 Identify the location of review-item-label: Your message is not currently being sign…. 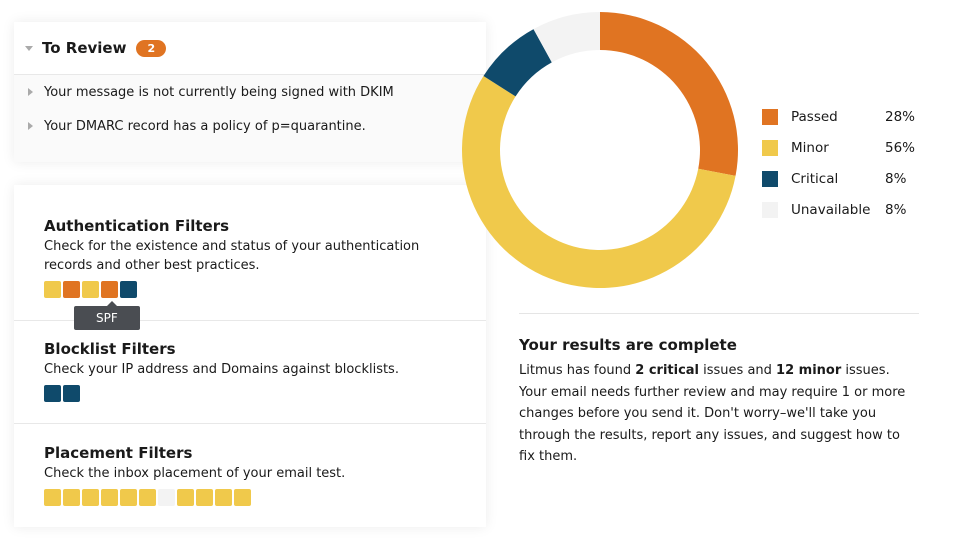
(219, 92).